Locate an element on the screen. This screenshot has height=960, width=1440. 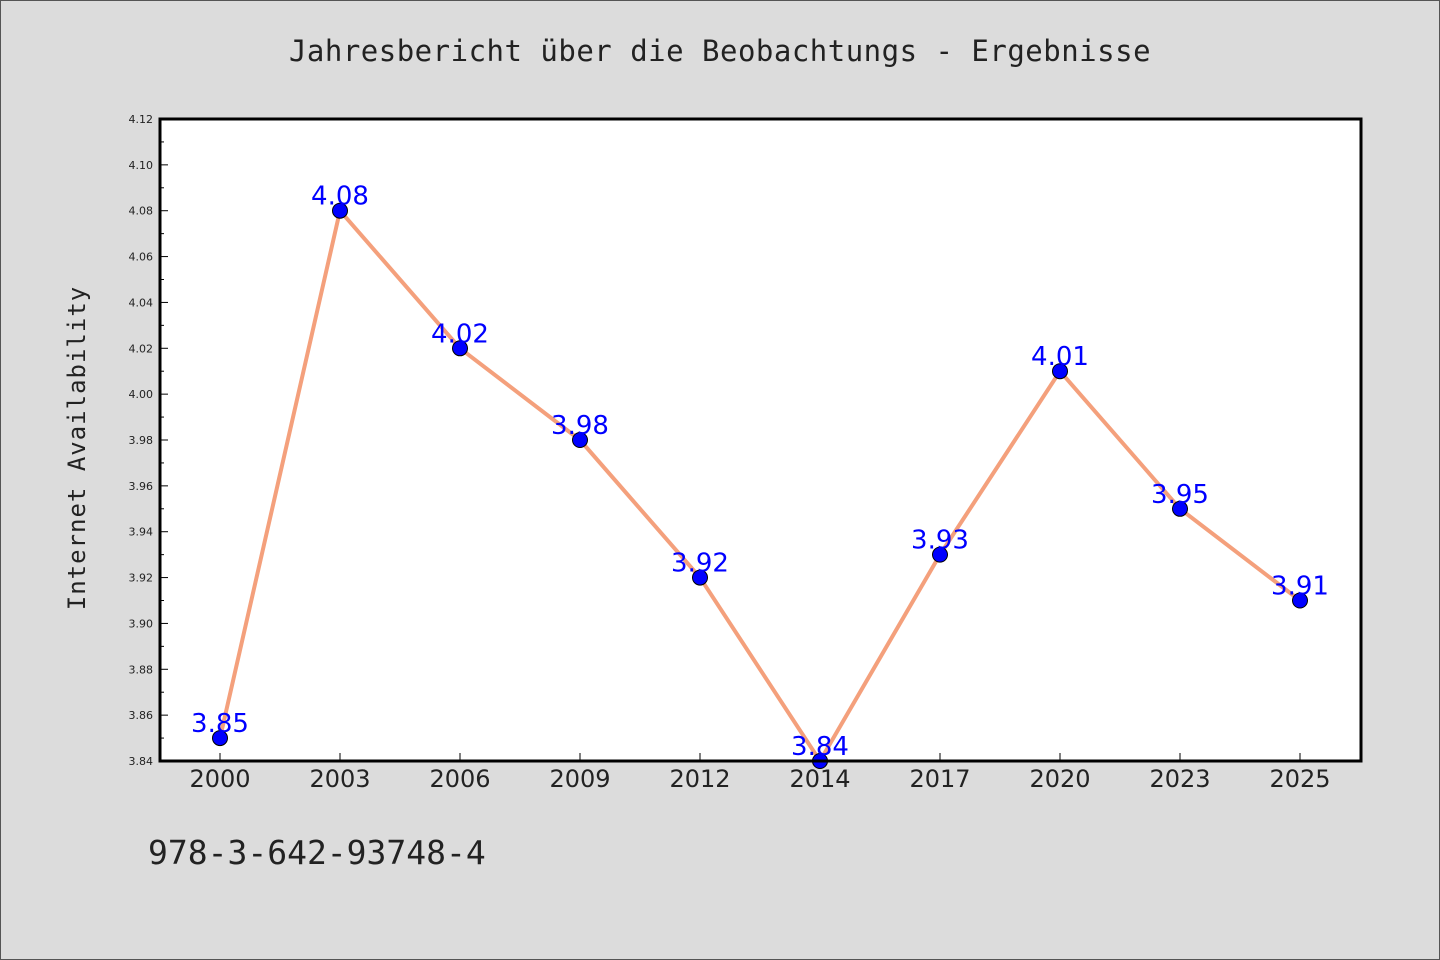
x-tick-label: 2012 is located at coordinates (699, 779).